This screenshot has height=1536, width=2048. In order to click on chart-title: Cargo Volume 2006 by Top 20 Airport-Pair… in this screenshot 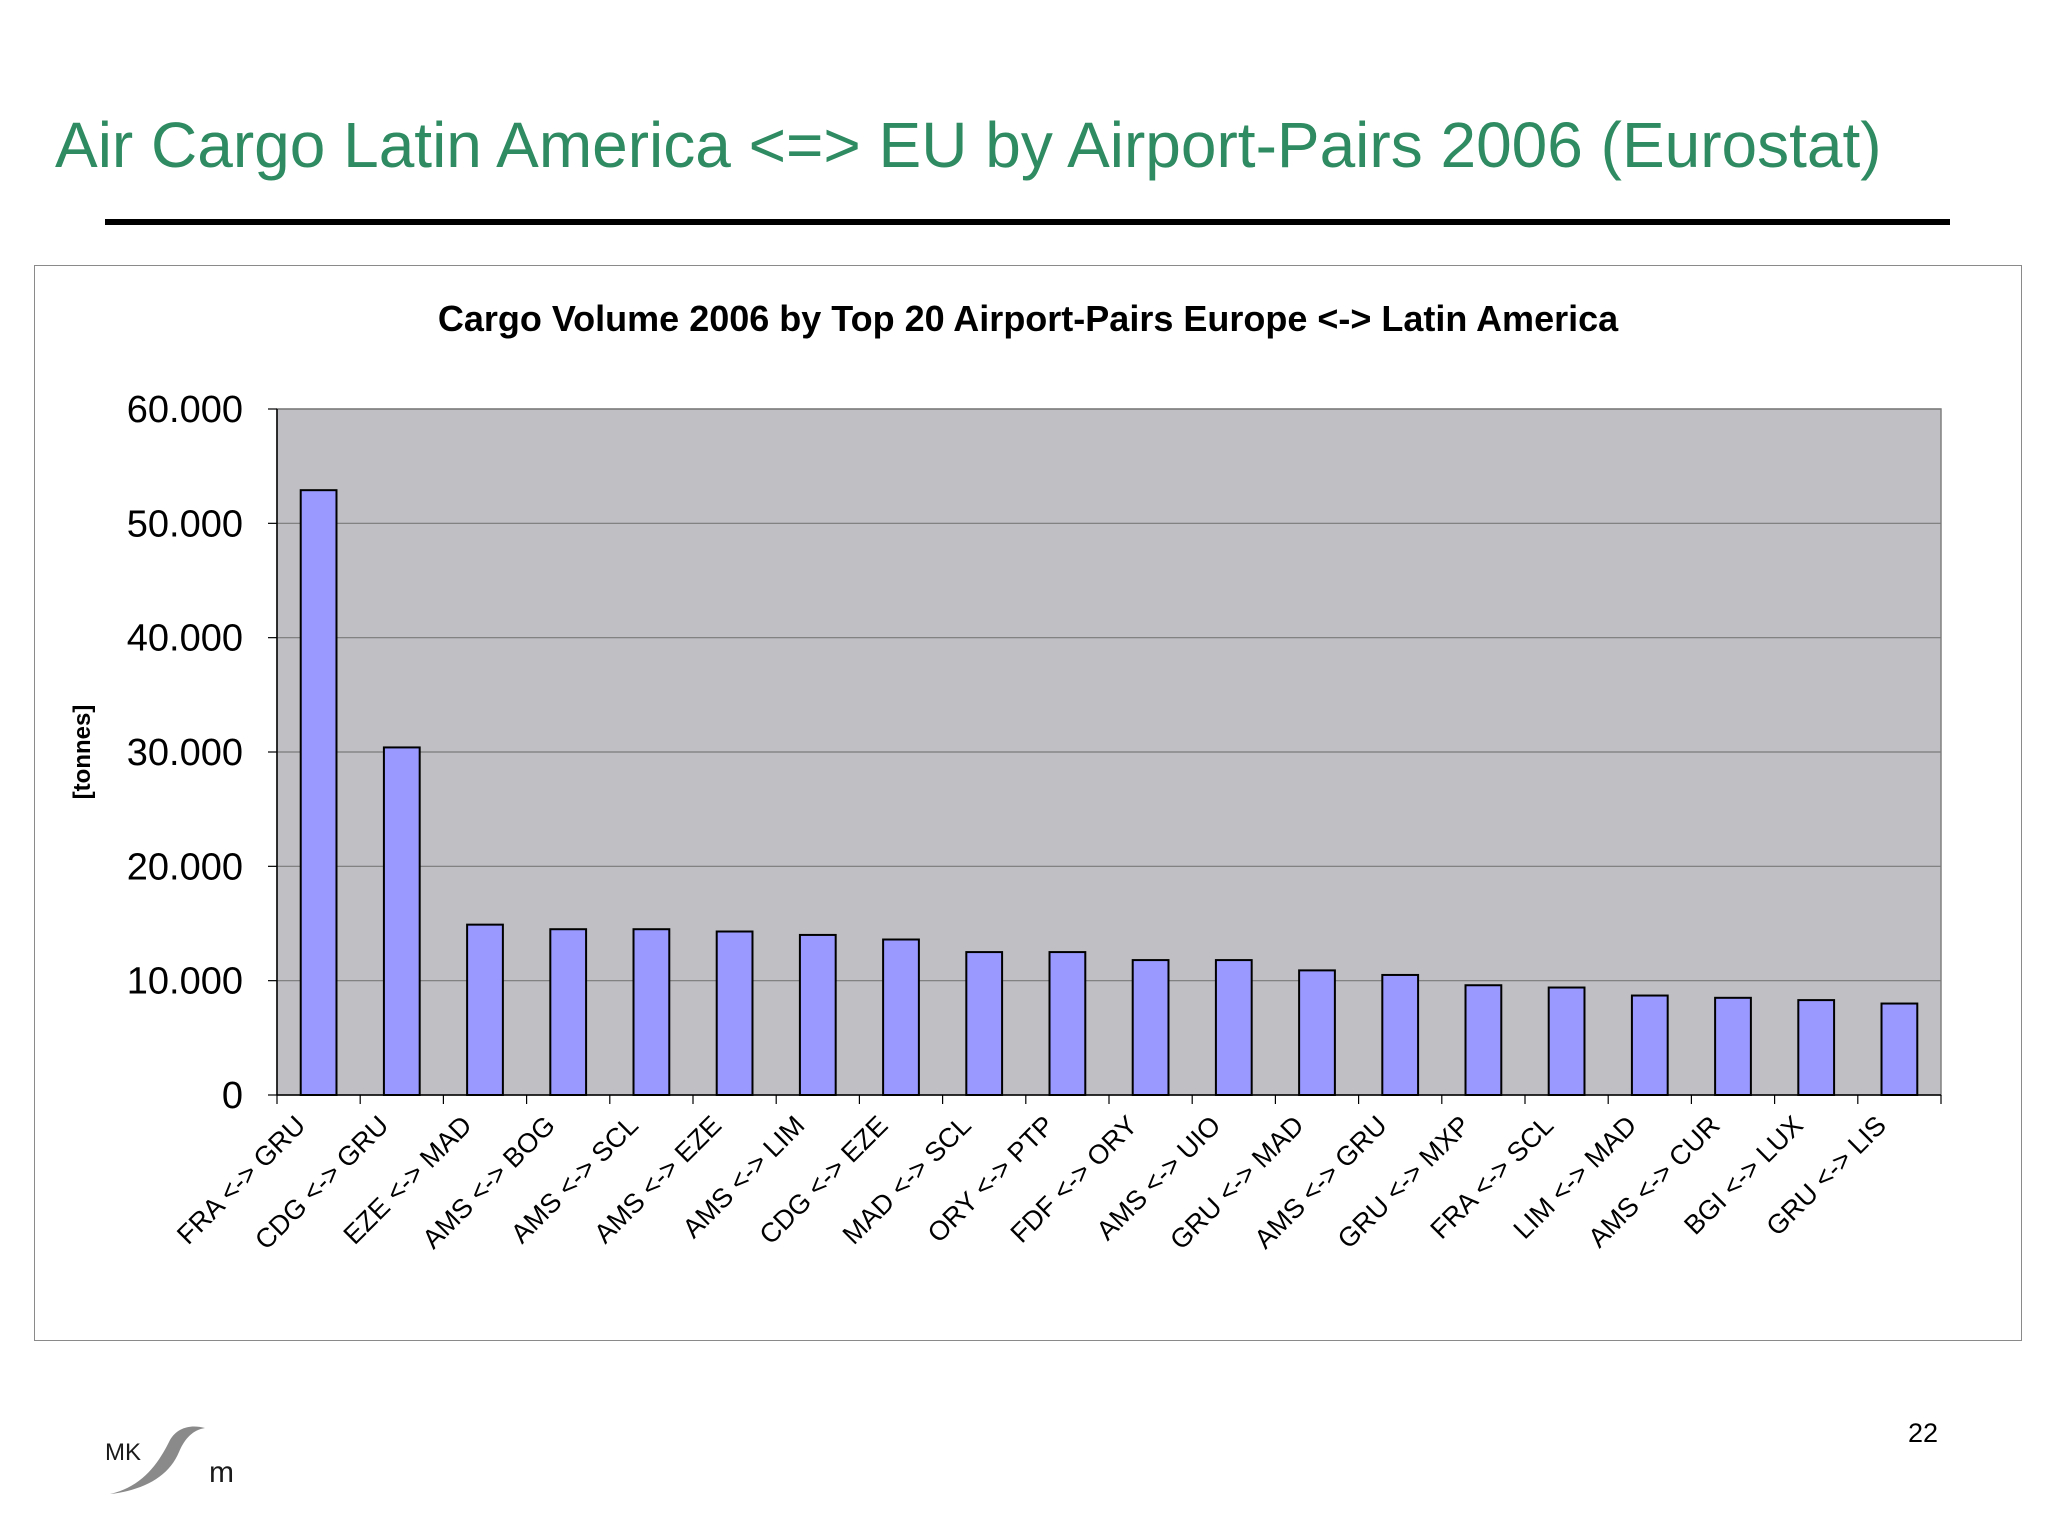, I will do `click(1028, 318)`.